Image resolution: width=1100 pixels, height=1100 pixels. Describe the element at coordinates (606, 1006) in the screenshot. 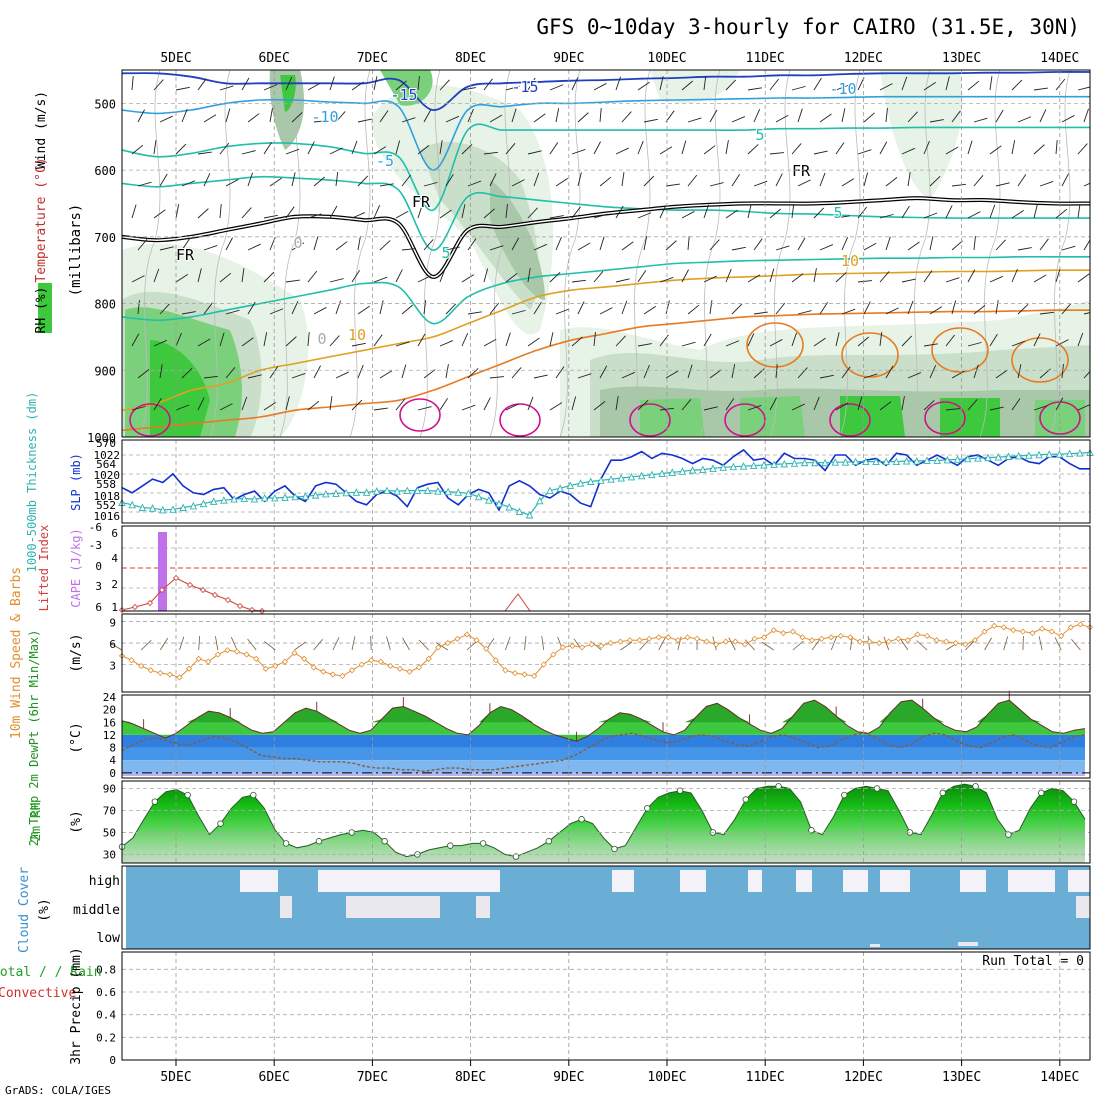

I see `precip-frame` at that location.